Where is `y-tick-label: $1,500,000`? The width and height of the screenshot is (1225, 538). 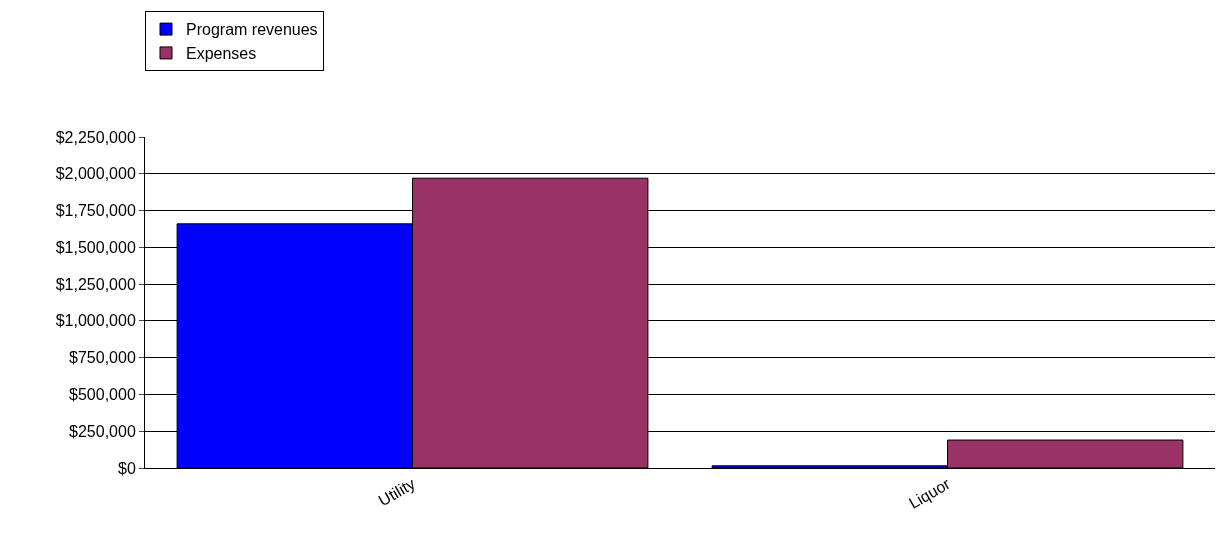 y-tick-label: $1,500,000 is located at coordinates (95, 247).